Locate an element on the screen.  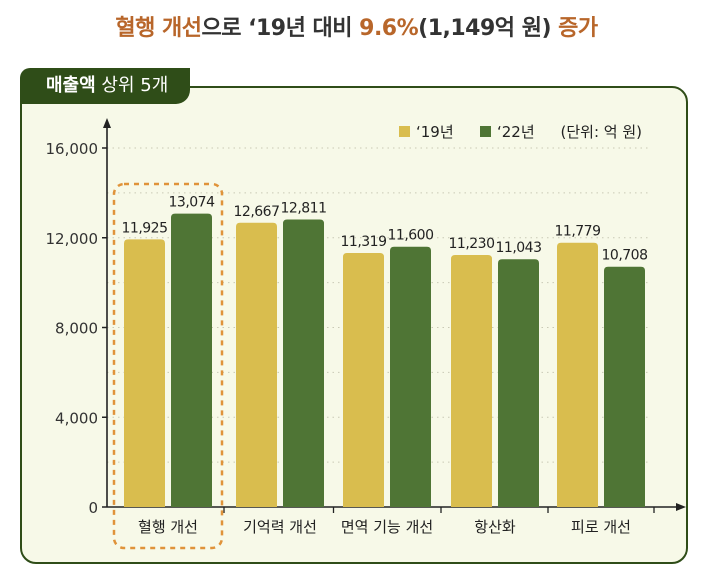
y-tick-label: 8,000 is located at coordinates (76, 329).